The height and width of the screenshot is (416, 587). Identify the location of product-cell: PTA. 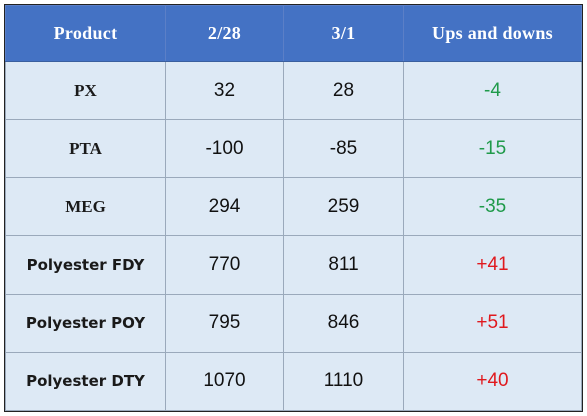
(85, 149).